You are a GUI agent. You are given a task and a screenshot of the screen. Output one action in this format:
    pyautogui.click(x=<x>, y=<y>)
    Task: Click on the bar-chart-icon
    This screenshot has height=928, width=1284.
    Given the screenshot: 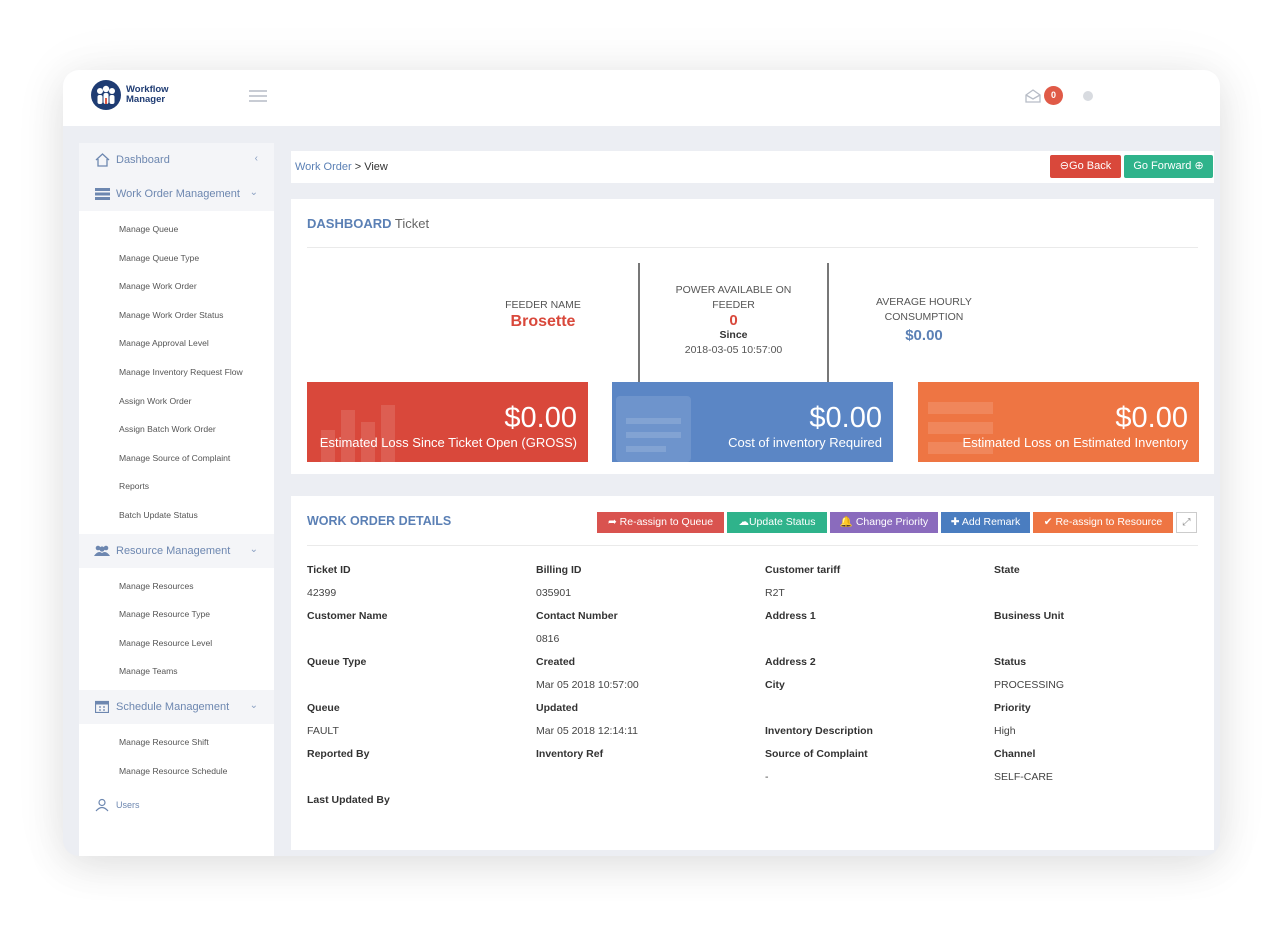 What is the action you would take?
    pyautogui.click(x=358, y=433)
    